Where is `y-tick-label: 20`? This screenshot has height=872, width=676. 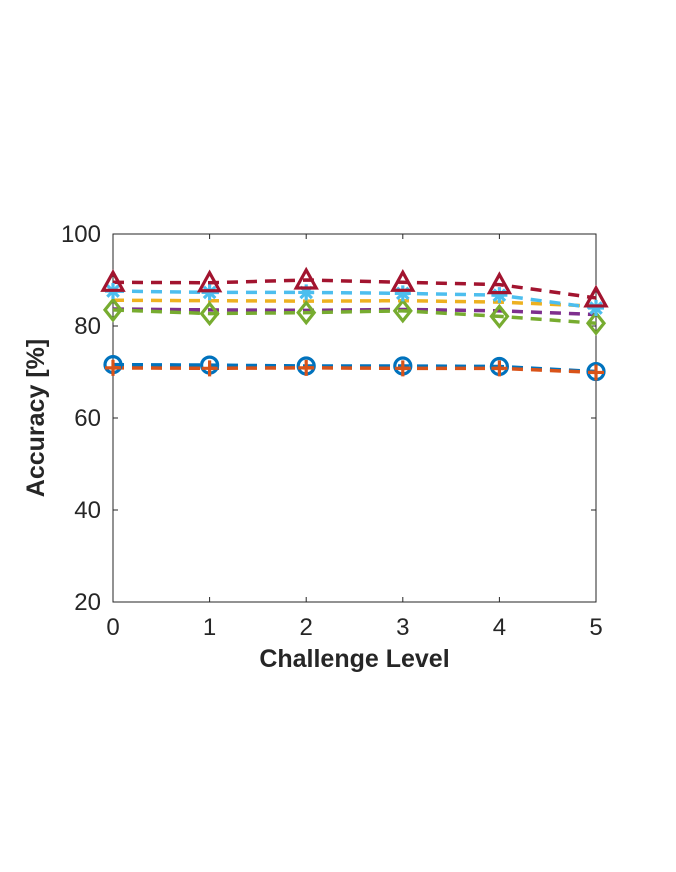
y-tick-label: 20 is located at coordinates (87, 602).